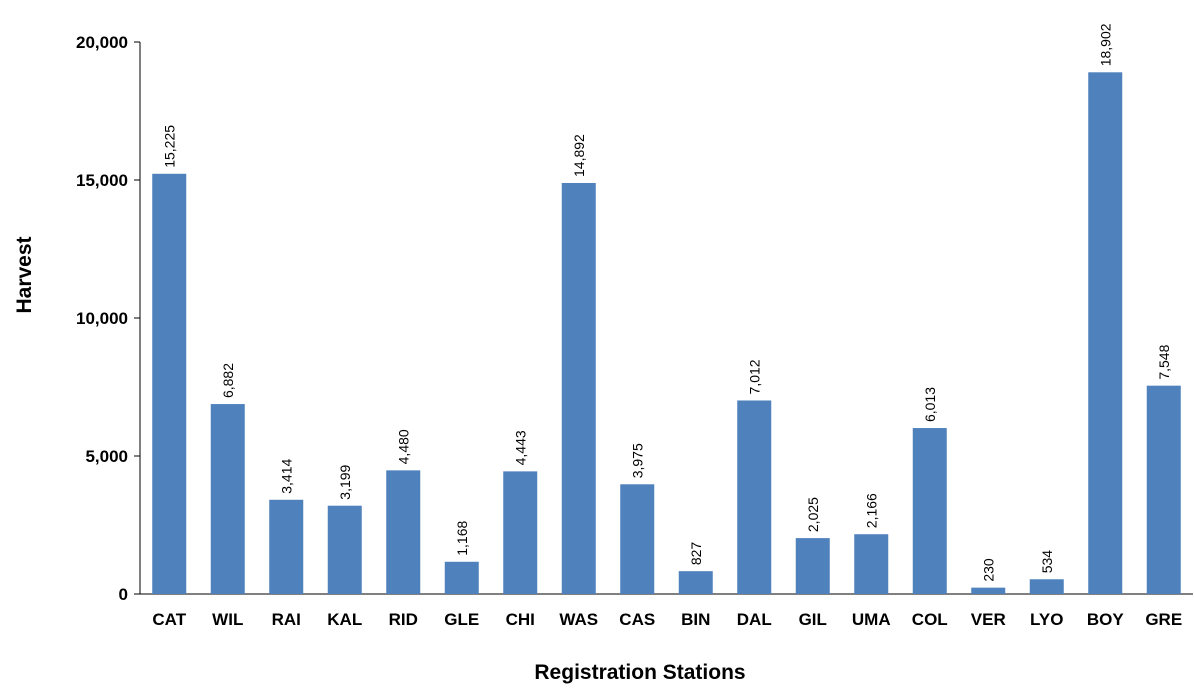 This screenshot has width=1194, height=688. Describe the element at coordinates (929, 511) in the screenshot. I see `bar-col` at that location.